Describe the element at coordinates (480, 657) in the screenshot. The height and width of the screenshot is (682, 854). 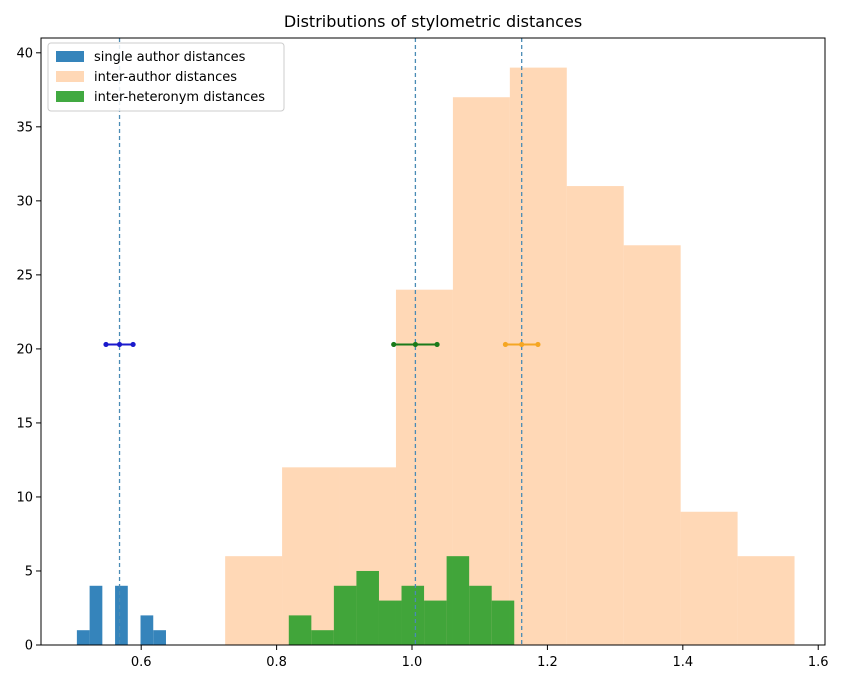
I see `x-axis: 0.6 0.8 1.0 1.2 1.4 1.6` at that location.